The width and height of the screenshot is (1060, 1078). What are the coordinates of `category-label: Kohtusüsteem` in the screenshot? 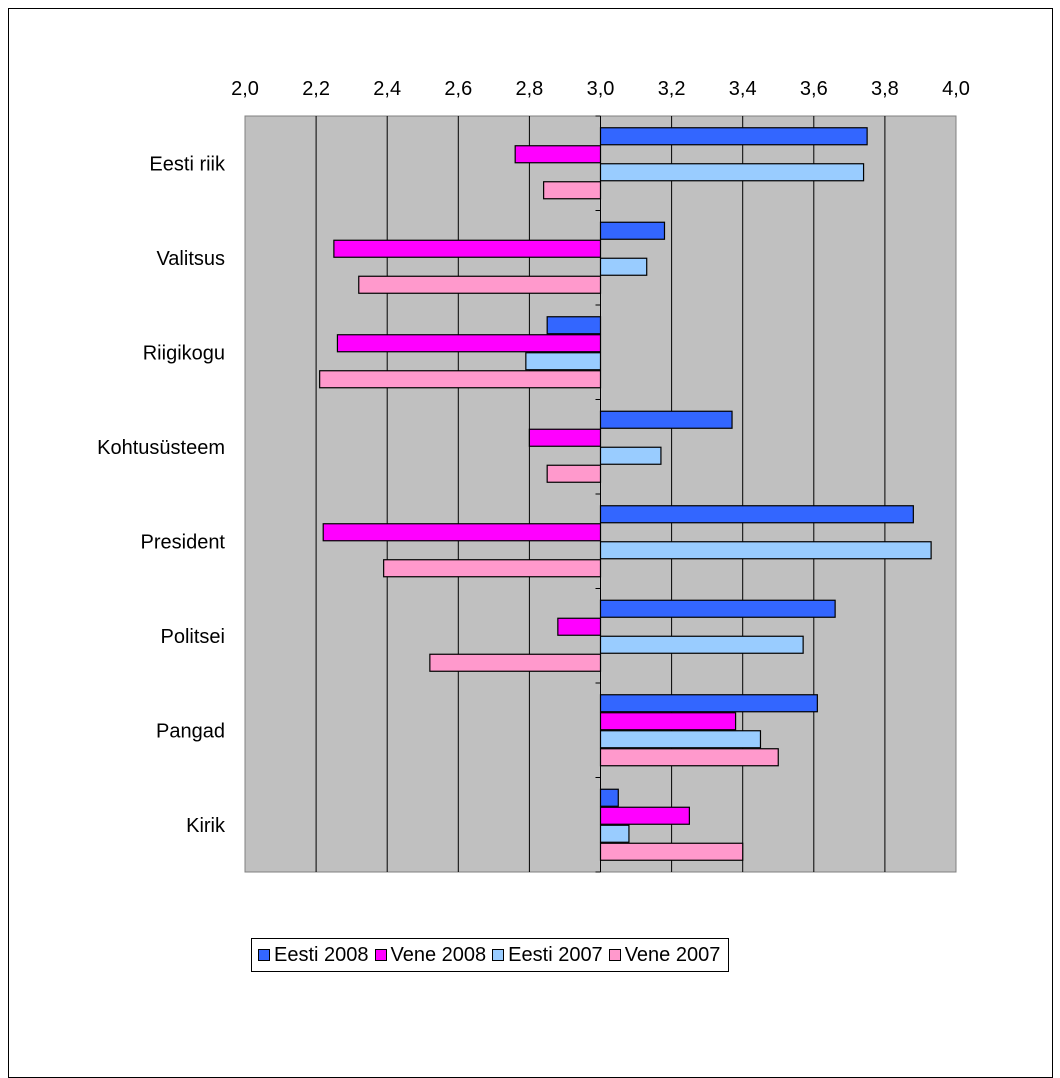 It's located at (161, 448).